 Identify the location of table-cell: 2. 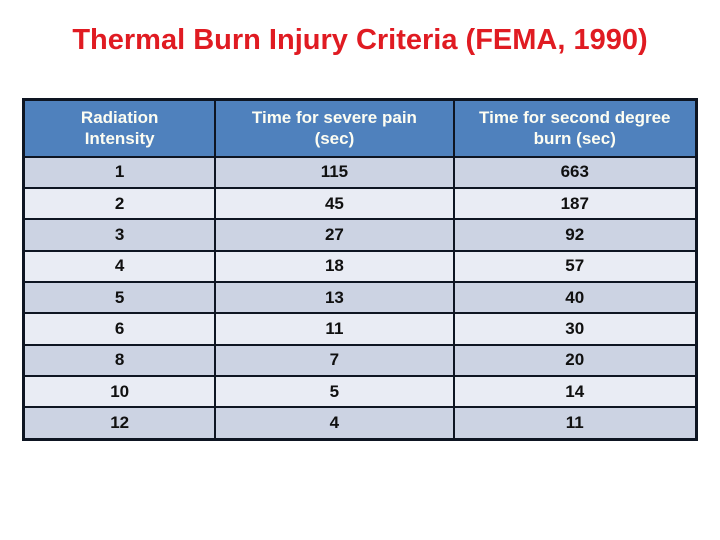
(119, 203).